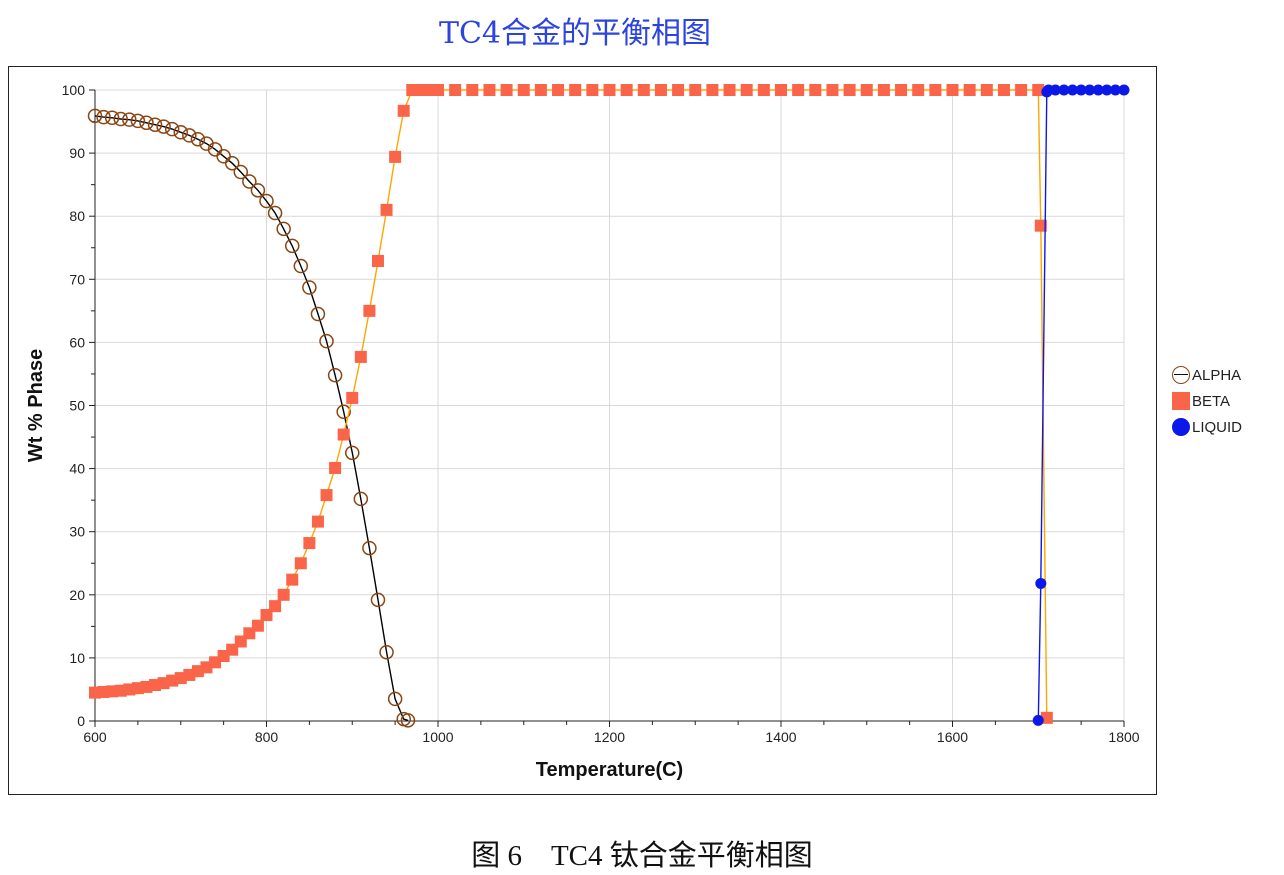 Image resolution: width=1284 pixels, height=875 pixels. Describe the element at coordinates (642, 856) in the screenshot. I see `figure-caption: 图 6 TC4 钛合金平衡相图` at that location.